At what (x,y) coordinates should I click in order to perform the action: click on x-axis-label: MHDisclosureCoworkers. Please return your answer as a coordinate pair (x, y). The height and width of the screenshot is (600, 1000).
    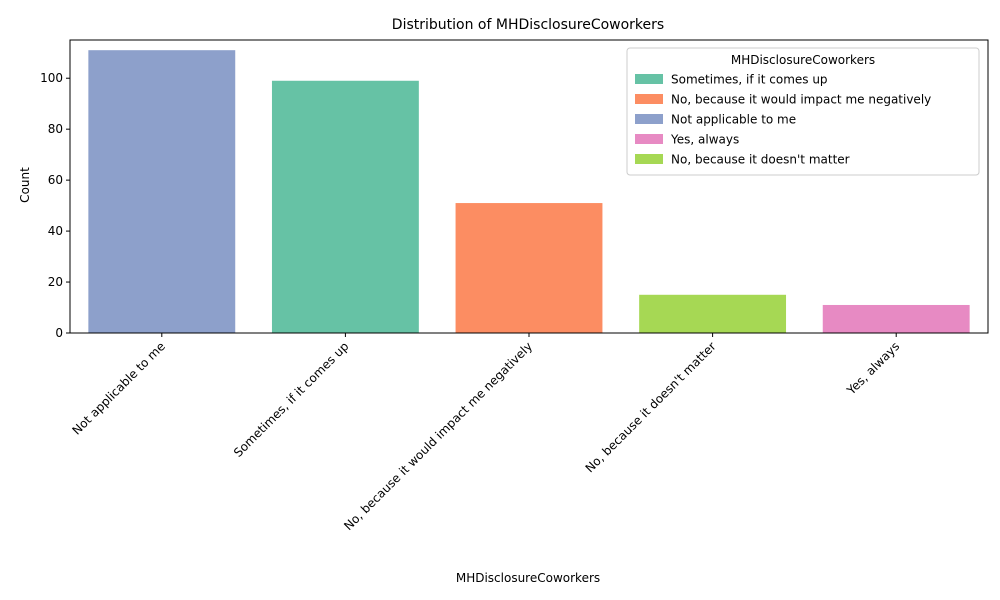
    Looking at the image, I should click on (528, 578).